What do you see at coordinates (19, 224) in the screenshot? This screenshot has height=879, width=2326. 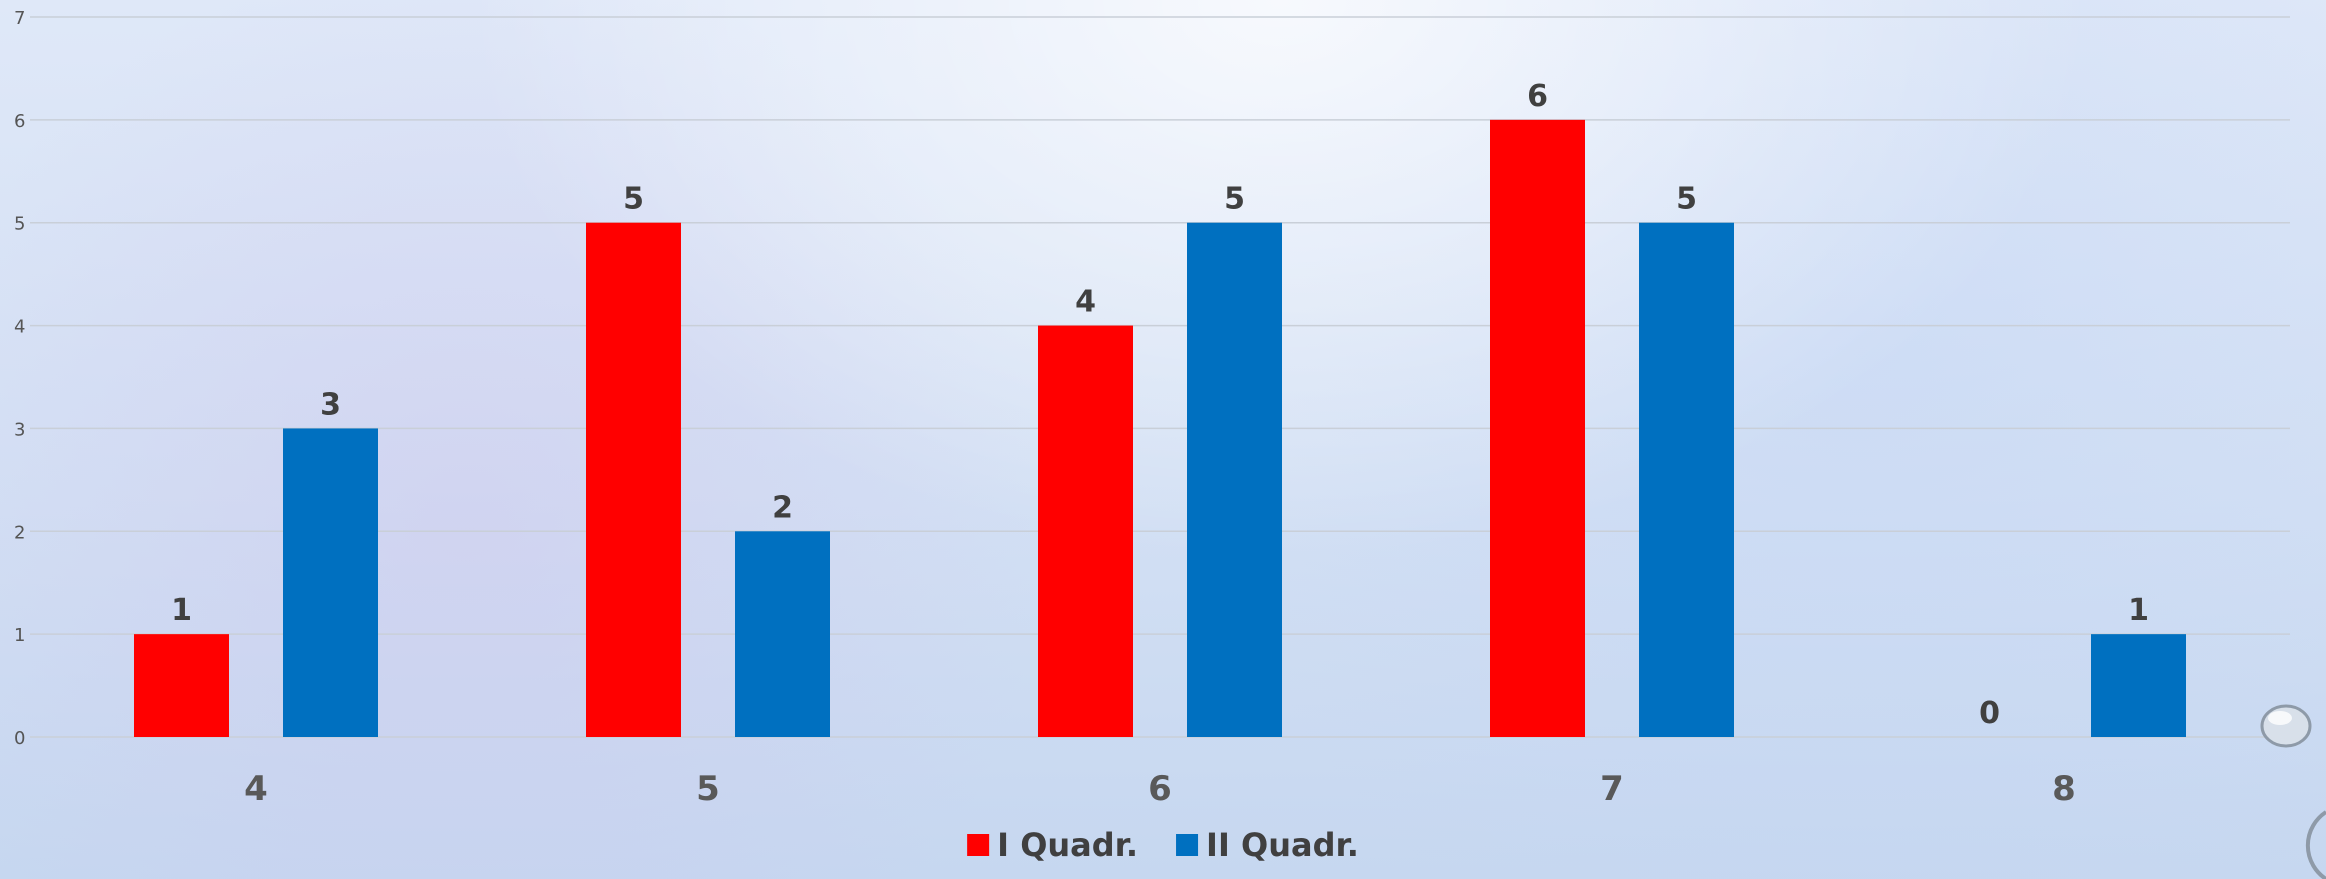 I see `y-tick-label: 5` at bounding box center [19, 224].